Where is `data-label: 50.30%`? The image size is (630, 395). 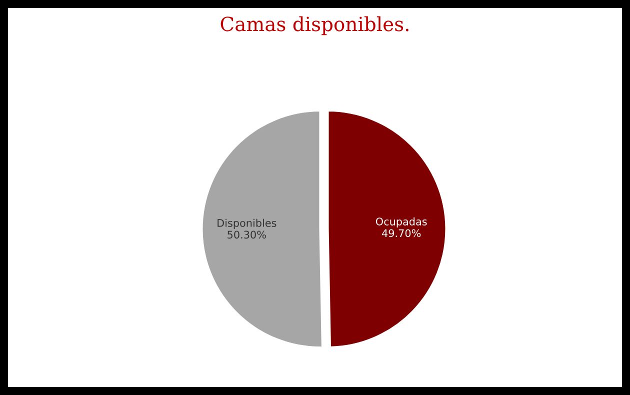
data-label: 50.30% is located at coordinates (247, 234).